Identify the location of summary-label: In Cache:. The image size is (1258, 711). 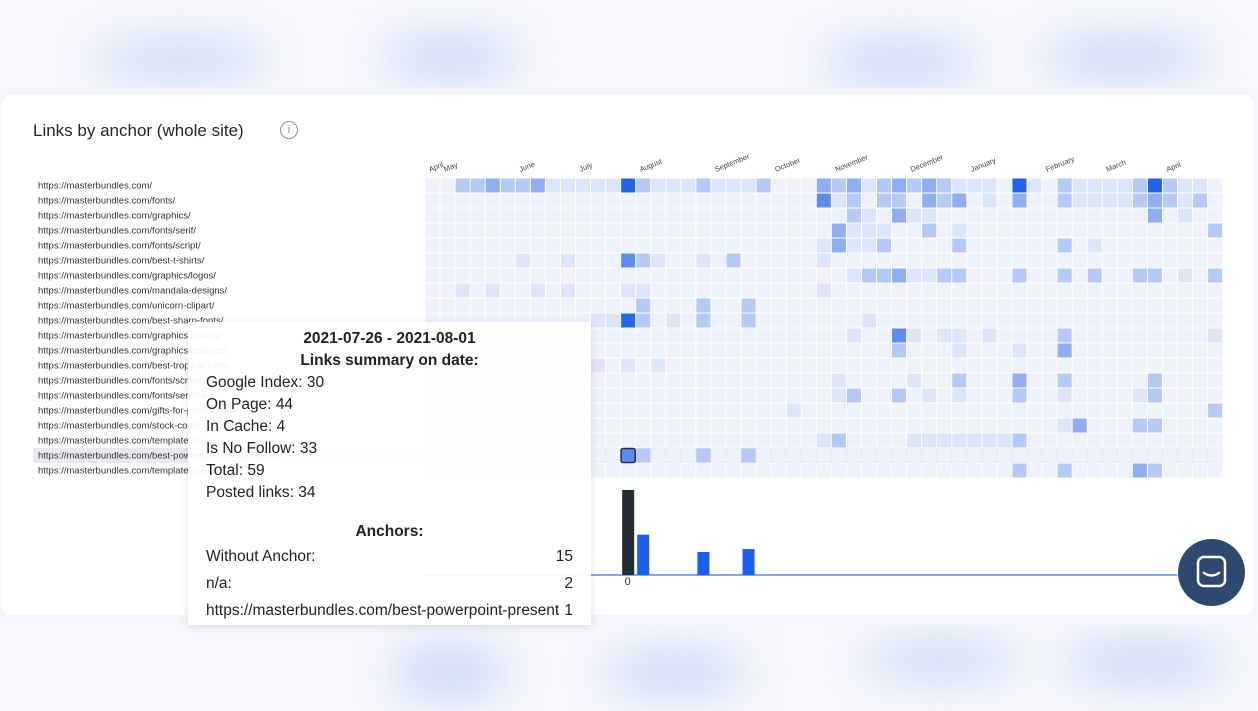
(239, 426).